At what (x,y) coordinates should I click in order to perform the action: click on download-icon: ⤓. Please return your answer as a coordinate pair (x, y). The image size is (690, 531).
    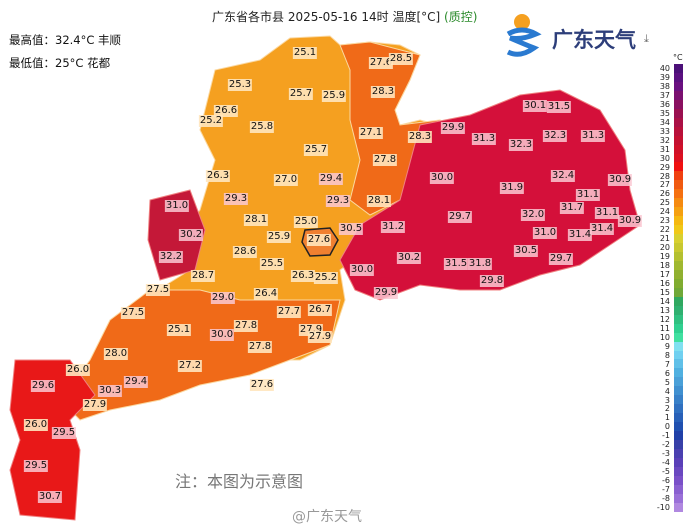
    Looking at the image, I should click on (646, 38).